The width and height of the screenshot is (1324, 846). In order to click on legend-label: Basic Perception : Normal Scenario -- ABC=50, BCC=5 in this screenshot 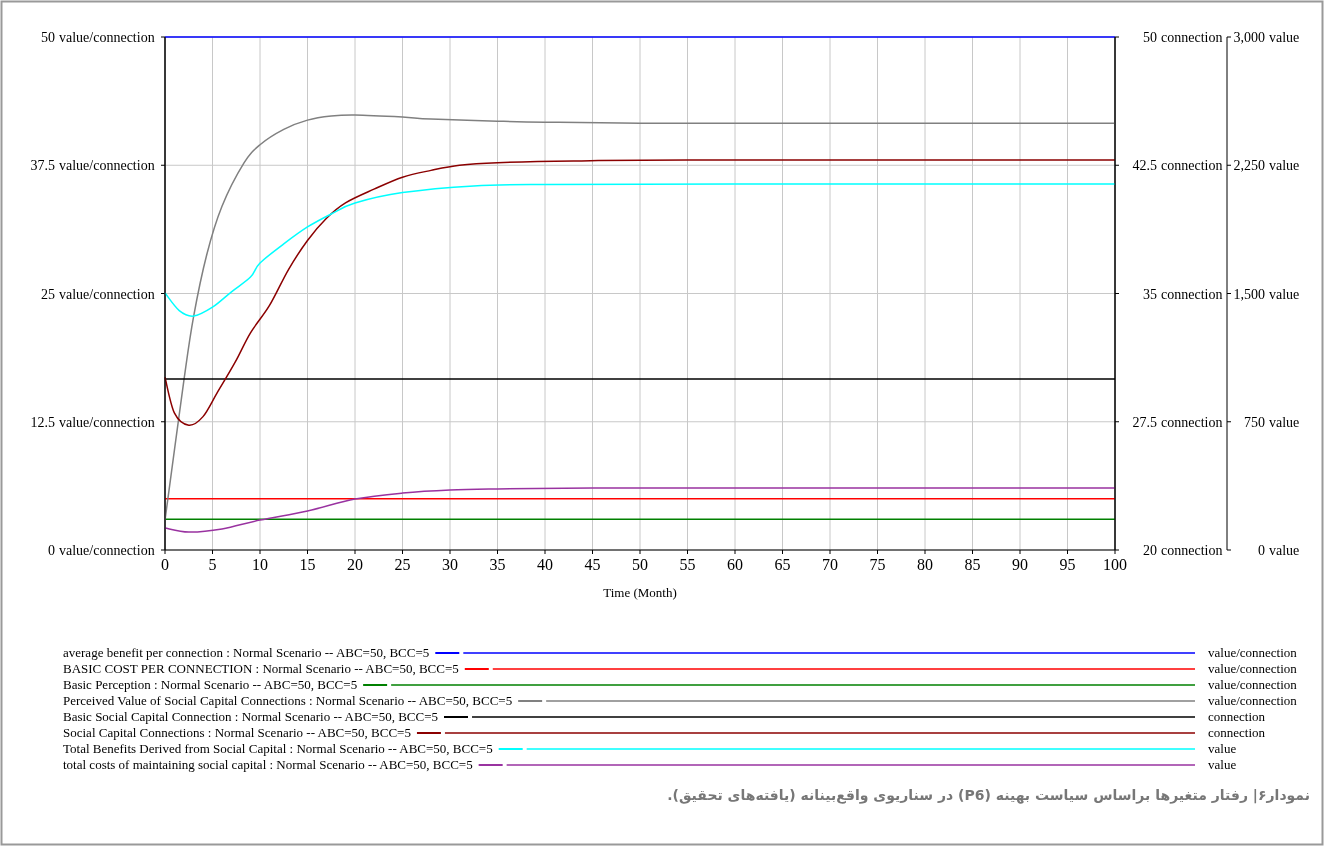, I will do `click(210, 684)`.